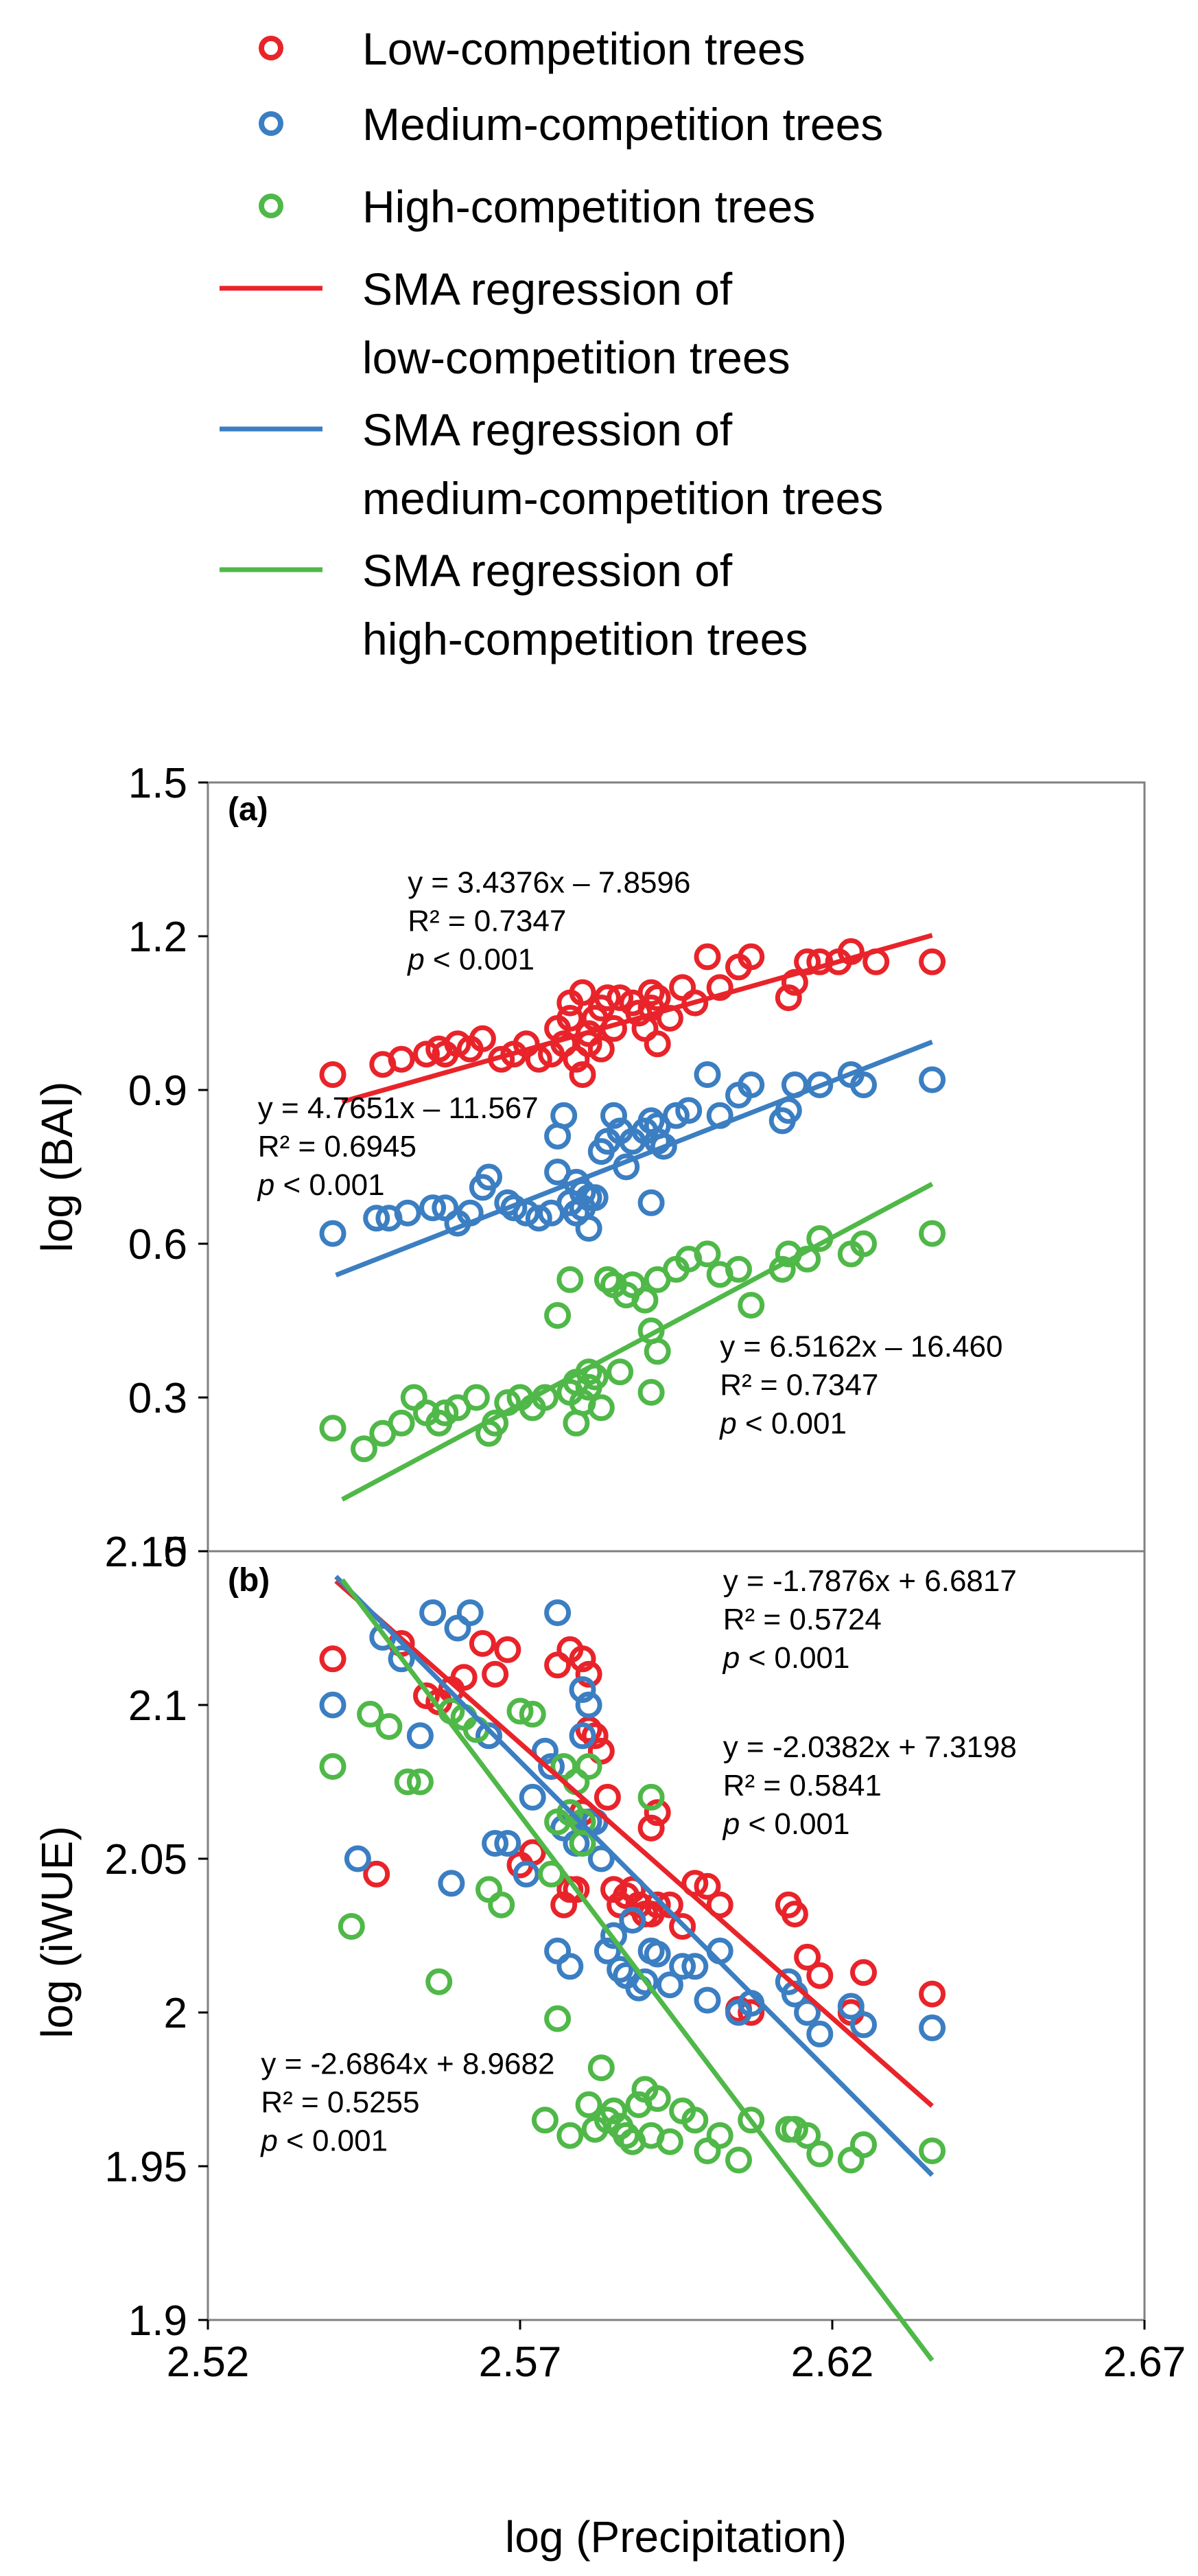 The image size is (1198, 2576). I want to click on annotation-line: y = -1.7876x + 6.6817, so click(870, 1581).